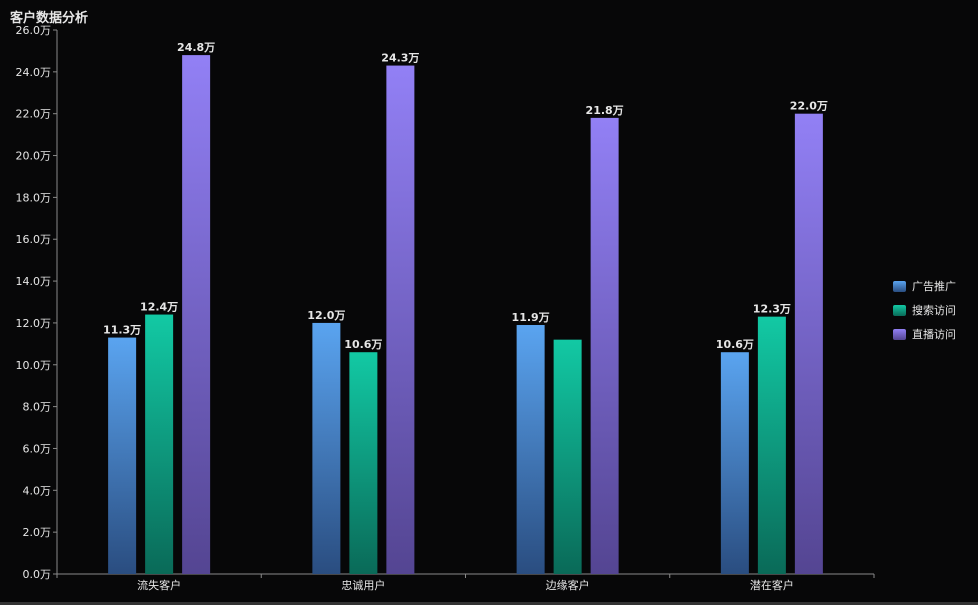 This screenshot has height=605, width=978. I want to click on bottom-divider, so click(489, 603).